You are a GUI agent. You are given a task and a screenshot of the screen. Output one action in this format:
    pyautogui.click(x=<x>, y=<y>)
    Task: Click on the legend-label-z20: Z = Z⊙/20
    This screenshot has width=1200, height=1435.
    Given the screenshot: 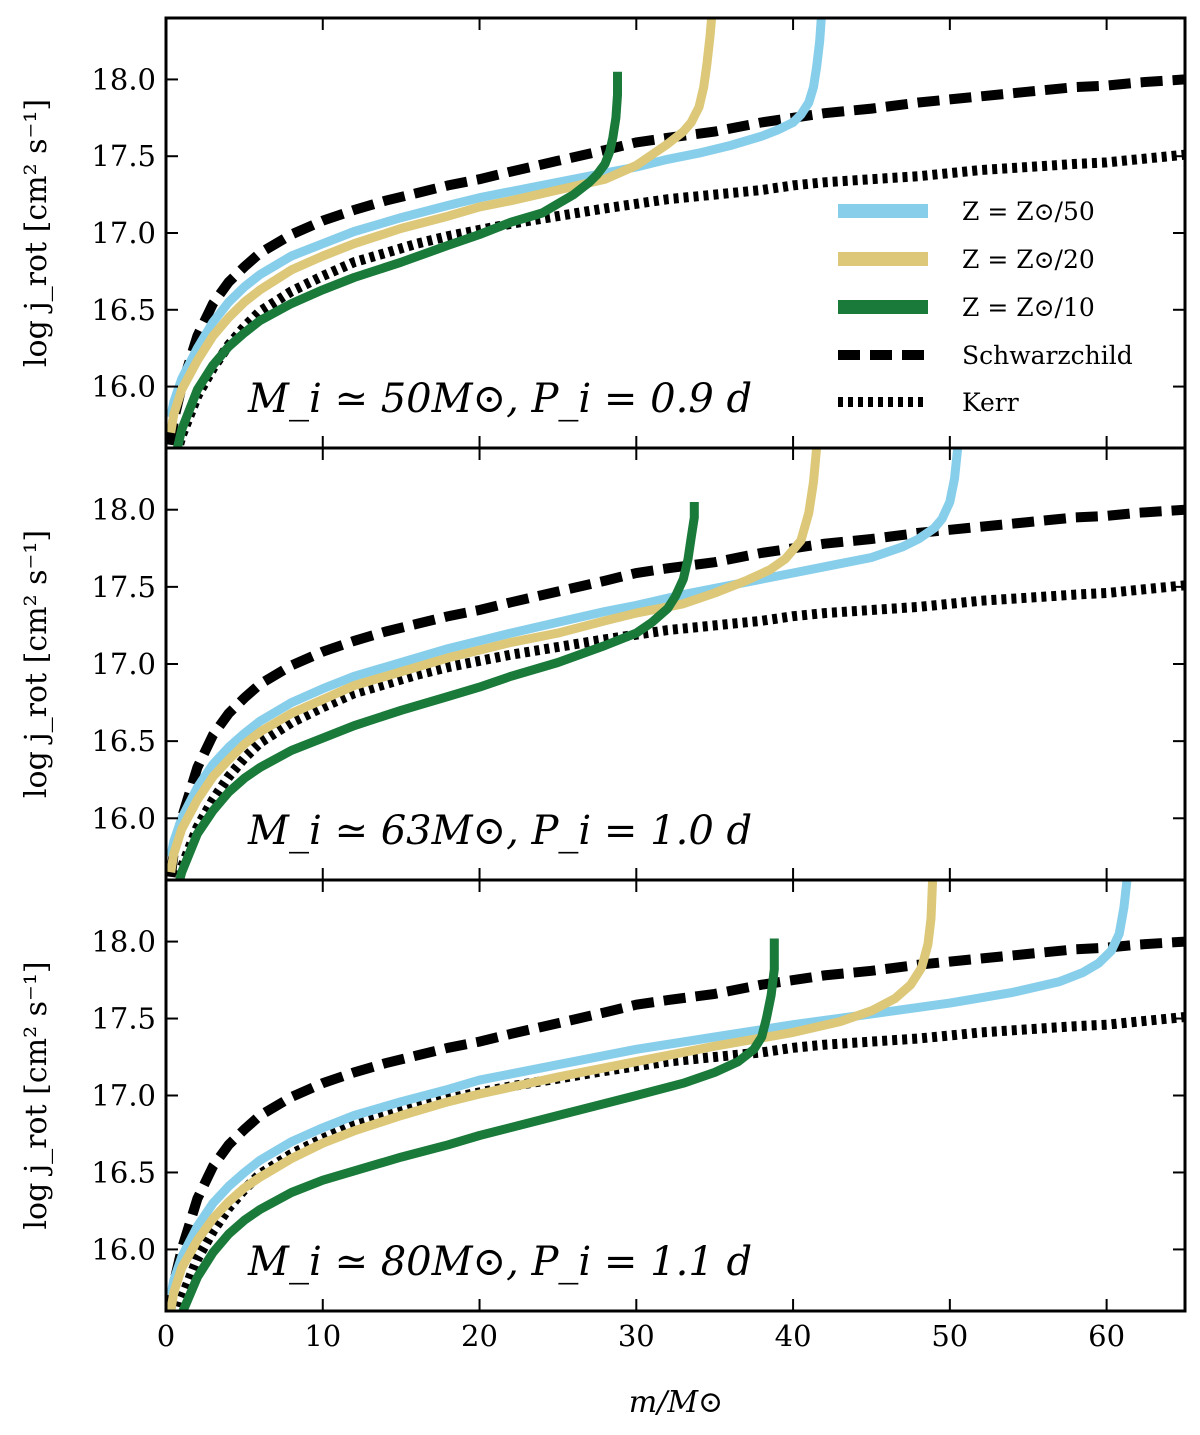 What is the action you would take?
    pyautogui.click(x=1028, y=259)
    